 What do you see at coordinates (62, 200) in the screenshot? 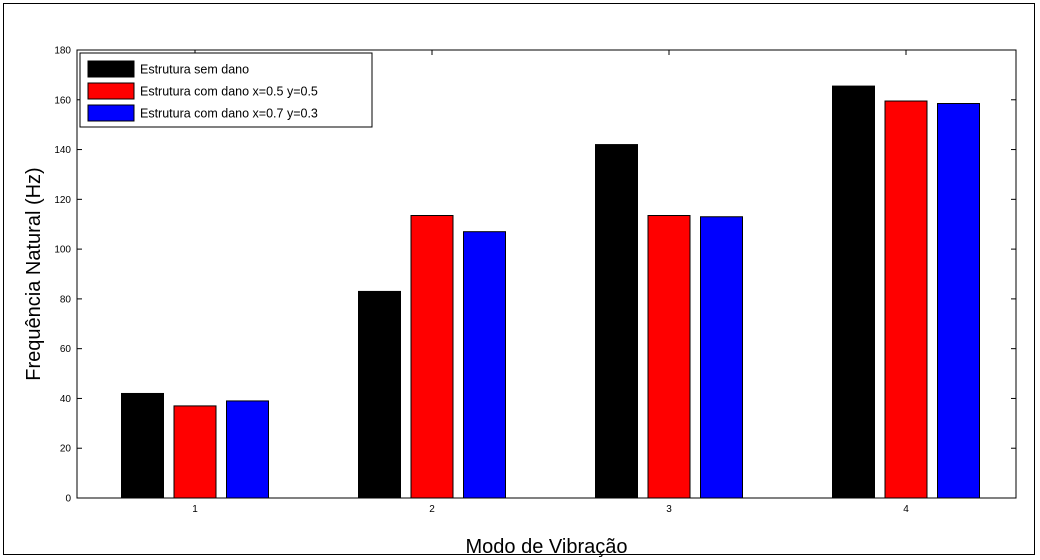
I see `y-tick-label: 120` at bounding box center [62, 200].